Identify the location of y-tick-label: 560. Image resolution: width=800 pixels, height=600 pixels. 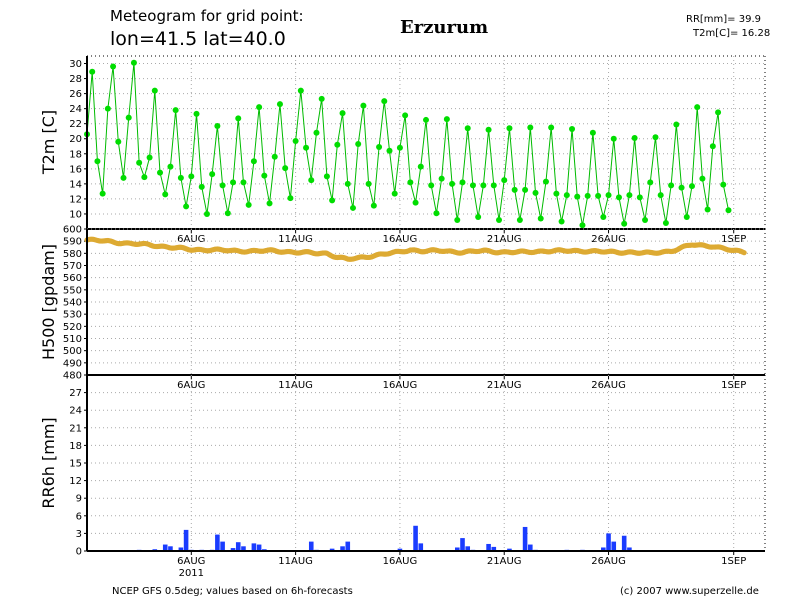
(72, 278).